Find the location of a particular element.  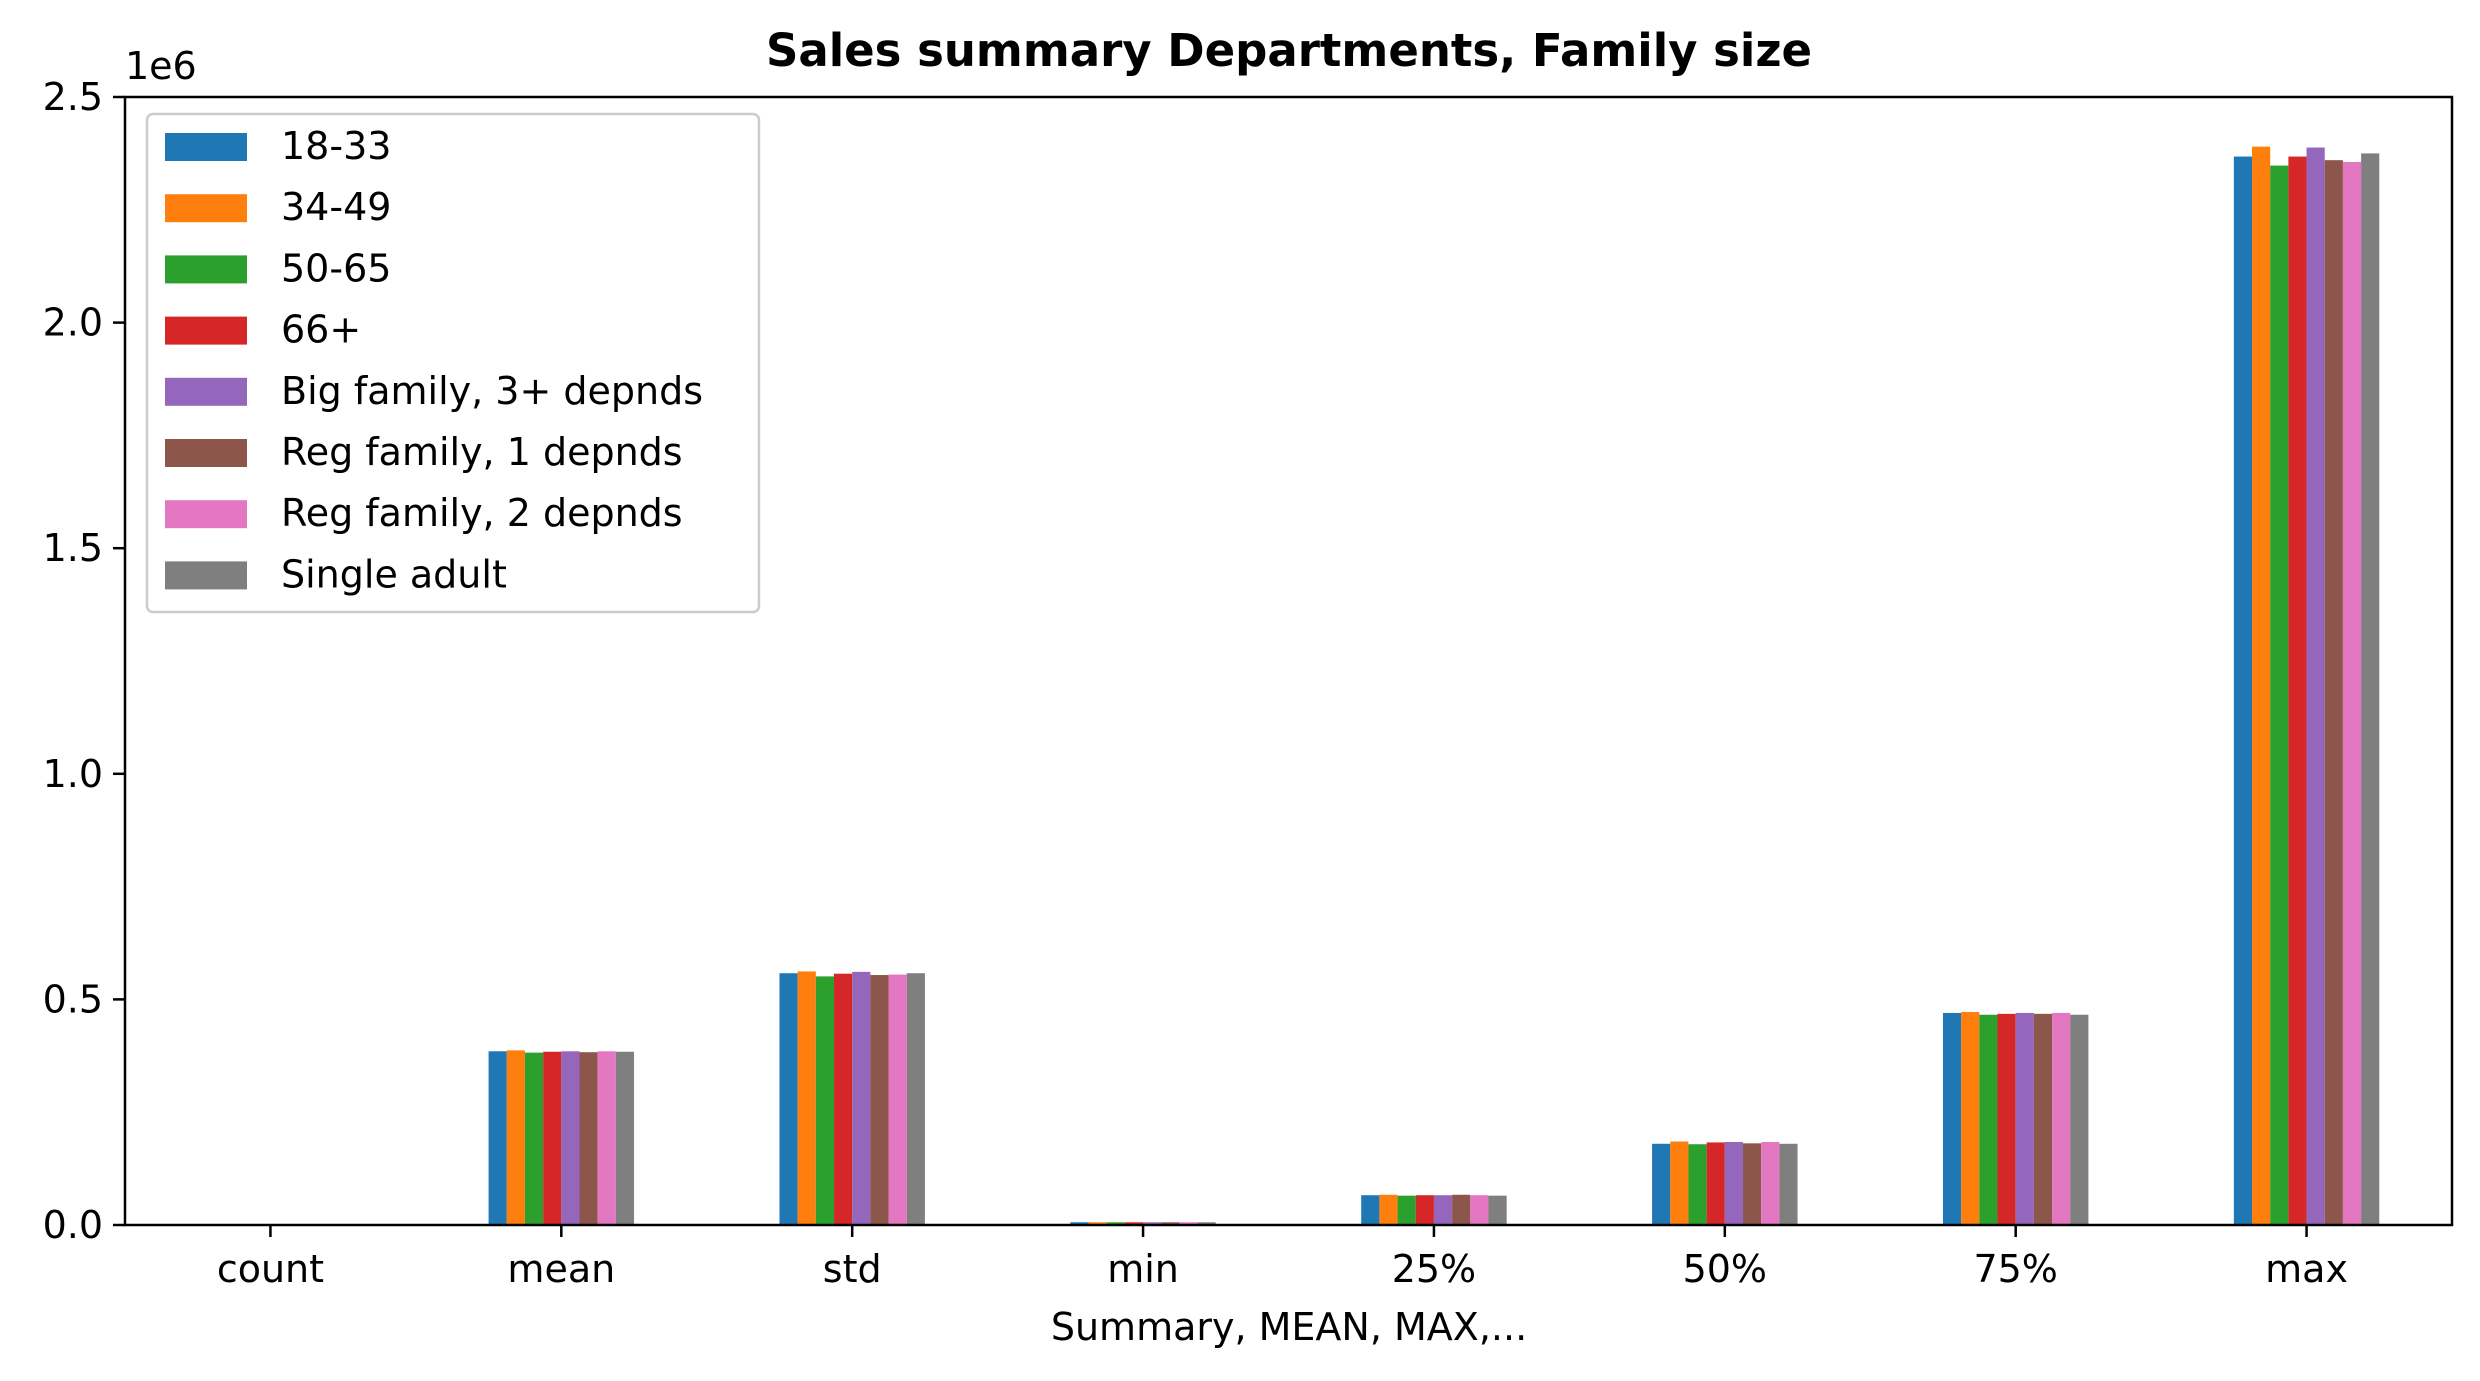

x-tick-label: 50% is located at coordinates (1725, 1269).